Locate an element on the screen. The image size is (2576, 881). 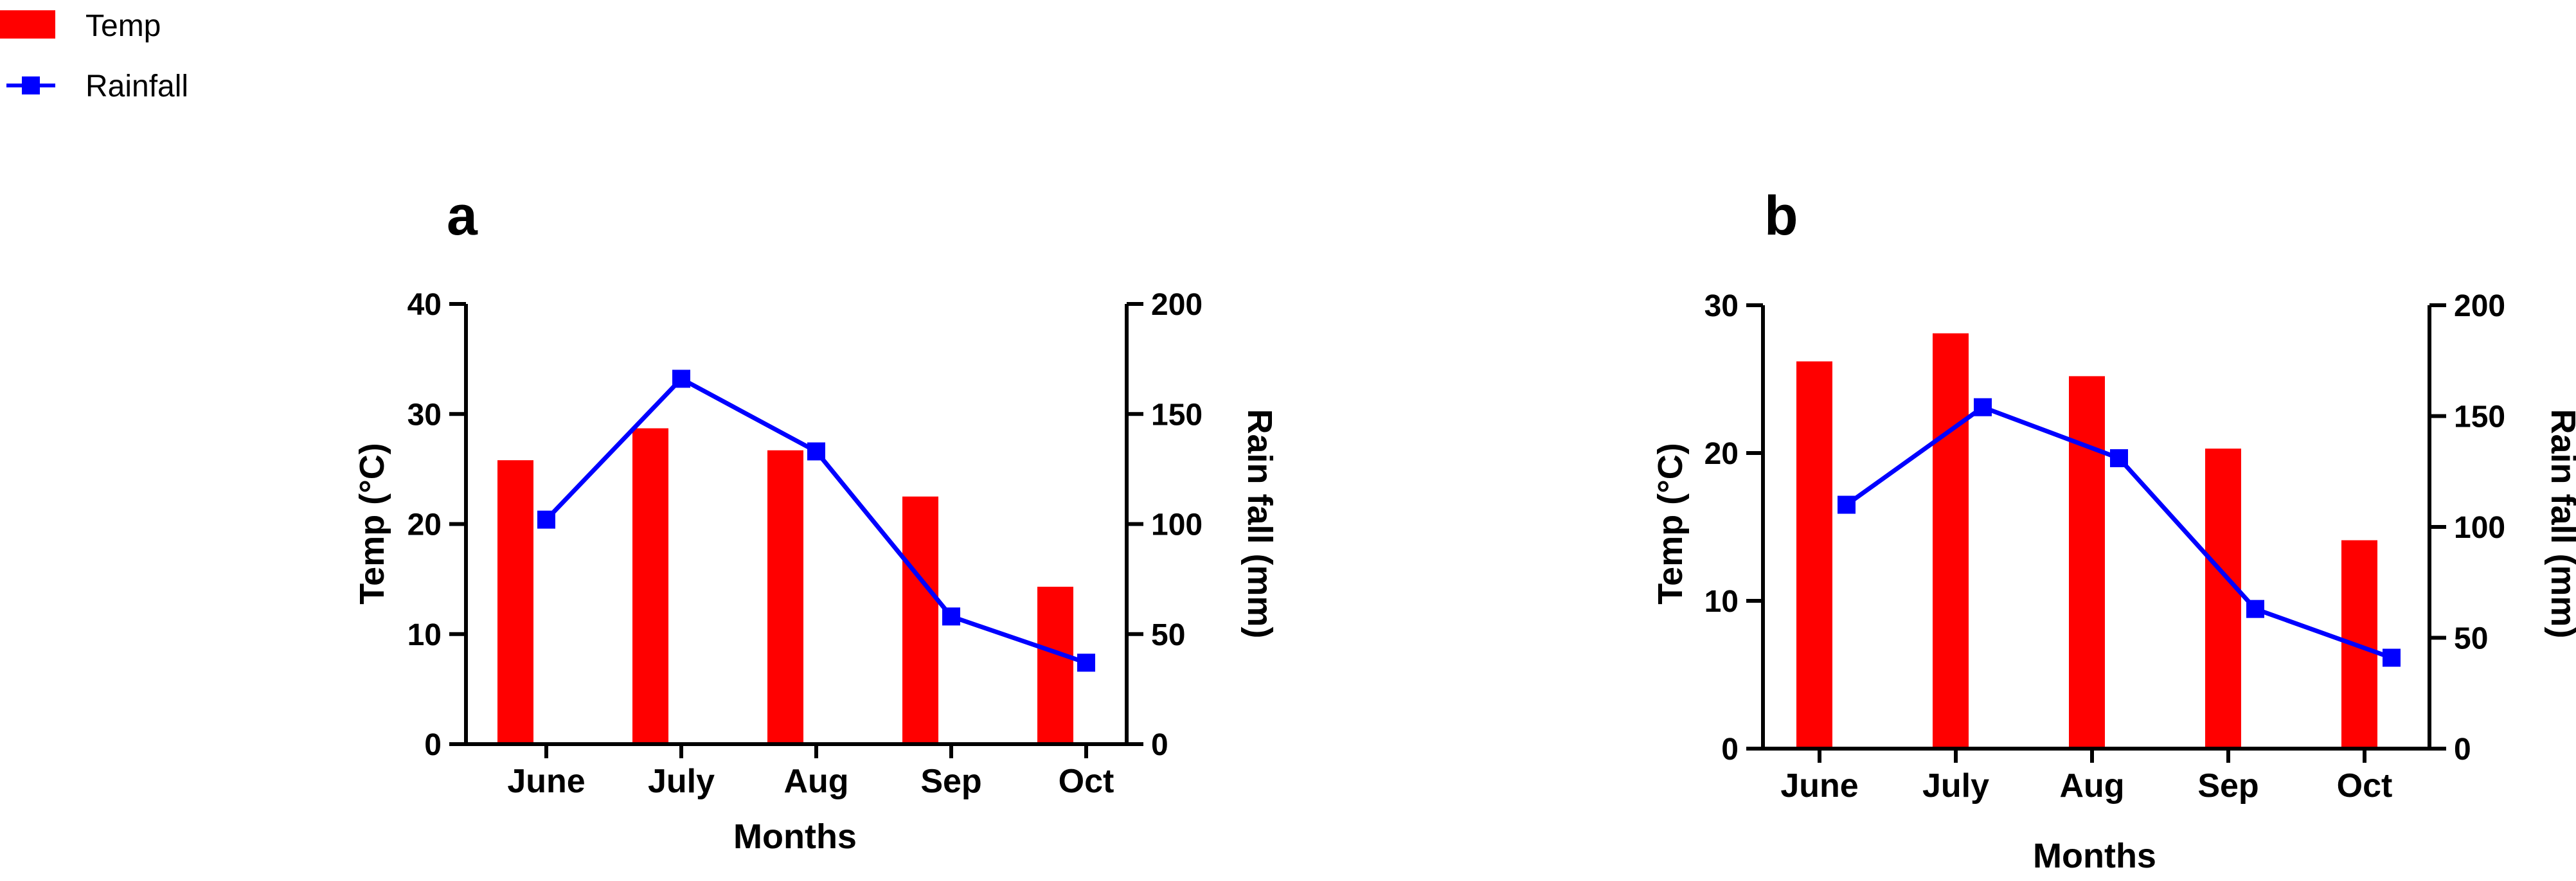
legend-marker-rainfall is located at coordinates (31, 85).